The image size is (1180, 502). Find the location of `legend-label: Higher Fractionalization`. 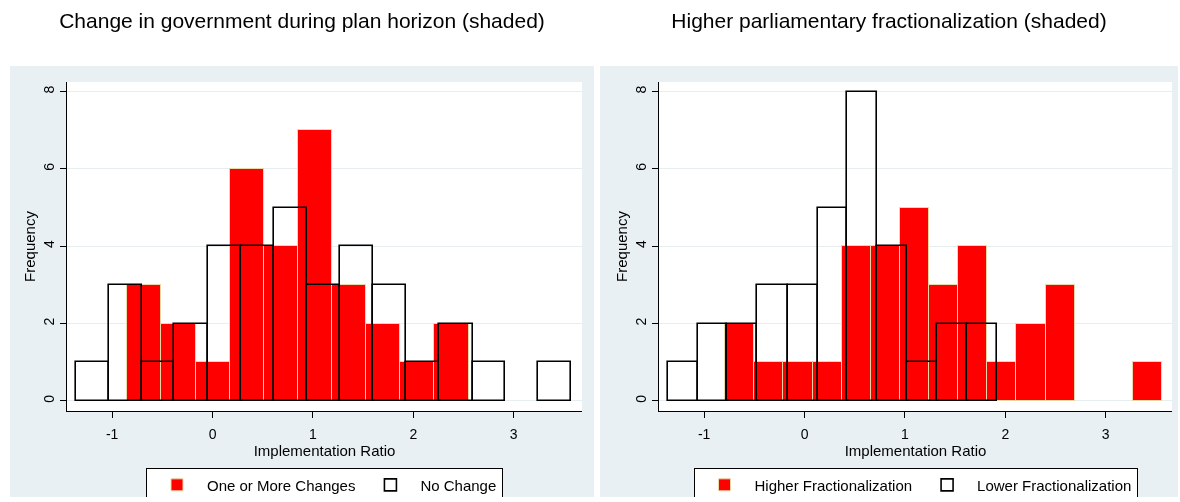

legend-label: Higher Fractionalization is located at coordinates (833, 485).